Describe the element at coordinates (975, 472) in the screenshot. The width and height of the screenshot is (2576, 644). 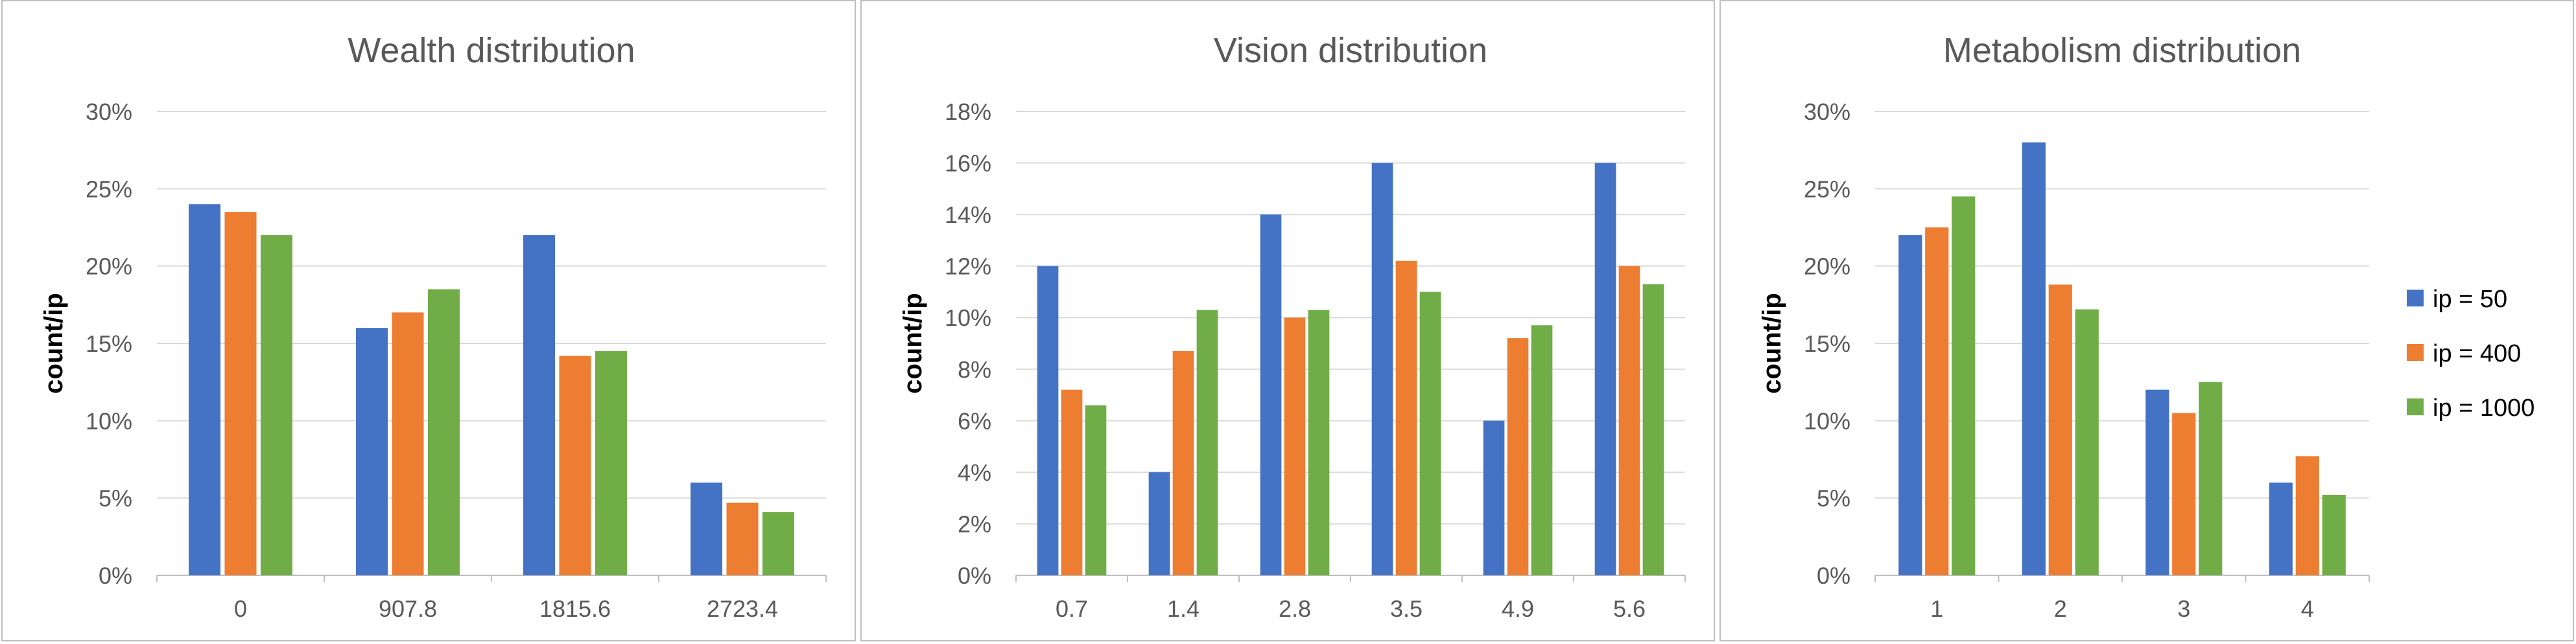
I see `y-tick-label: 4%` at that location.